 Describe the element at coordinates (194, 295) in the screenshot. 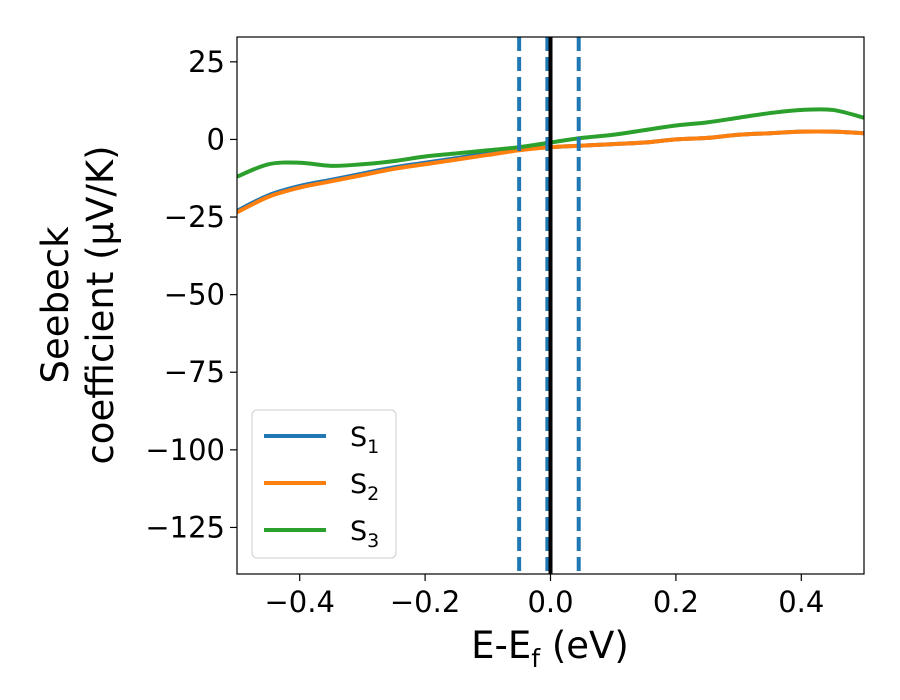

I see `y-tick-label: −50` at that location.